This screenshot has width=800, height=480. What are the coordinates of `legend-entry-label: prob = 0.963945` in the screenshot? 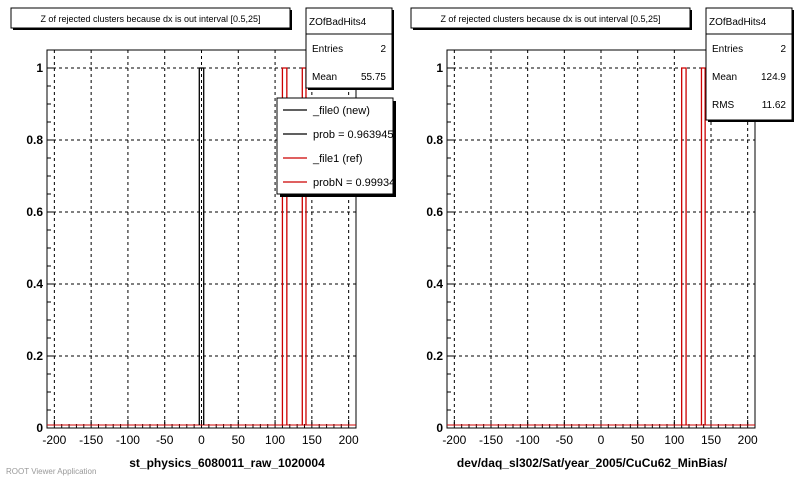 It's located at (353, 135).